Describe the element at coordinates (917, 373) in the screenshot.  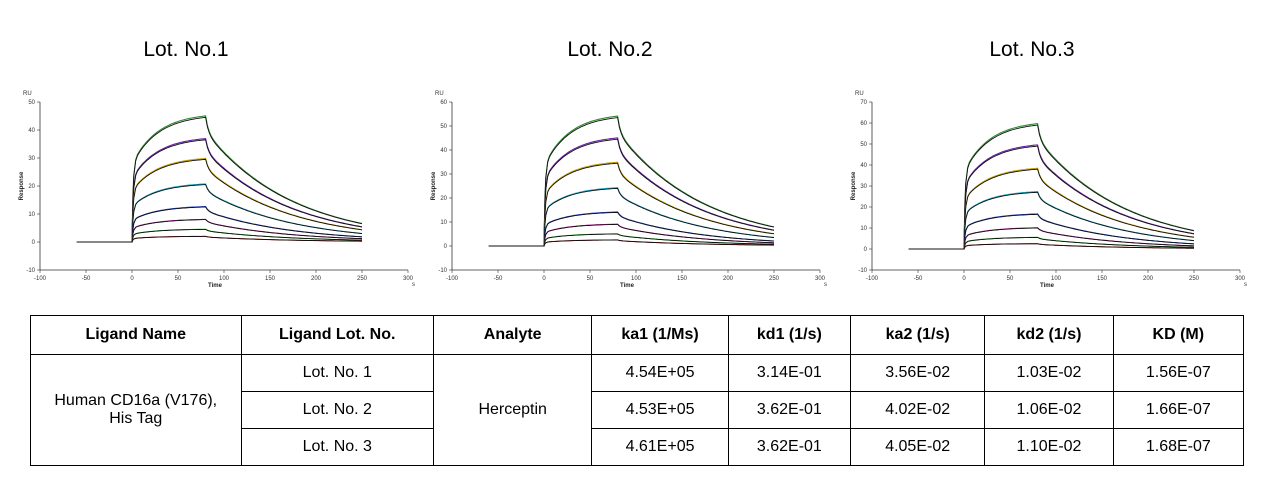
I see `ka2-cell: 3.56E-02` at that location.